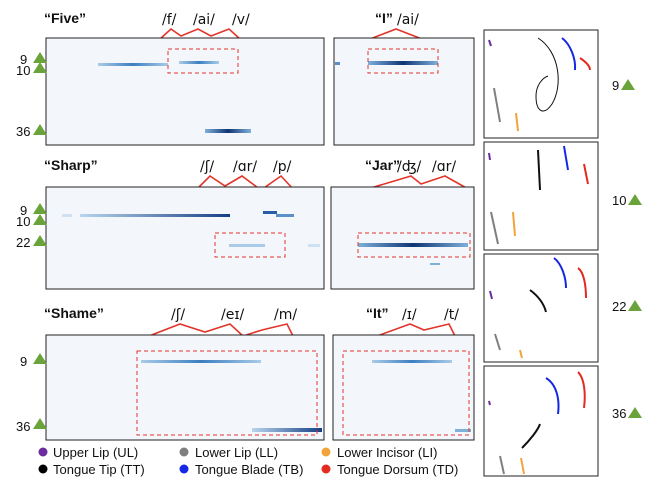 This screenshot has width=656, height=481. What do you see at coordinates (377, 313) in the screenshot?
I see `word-label-it: “It”` at bounding box center [377, 313].